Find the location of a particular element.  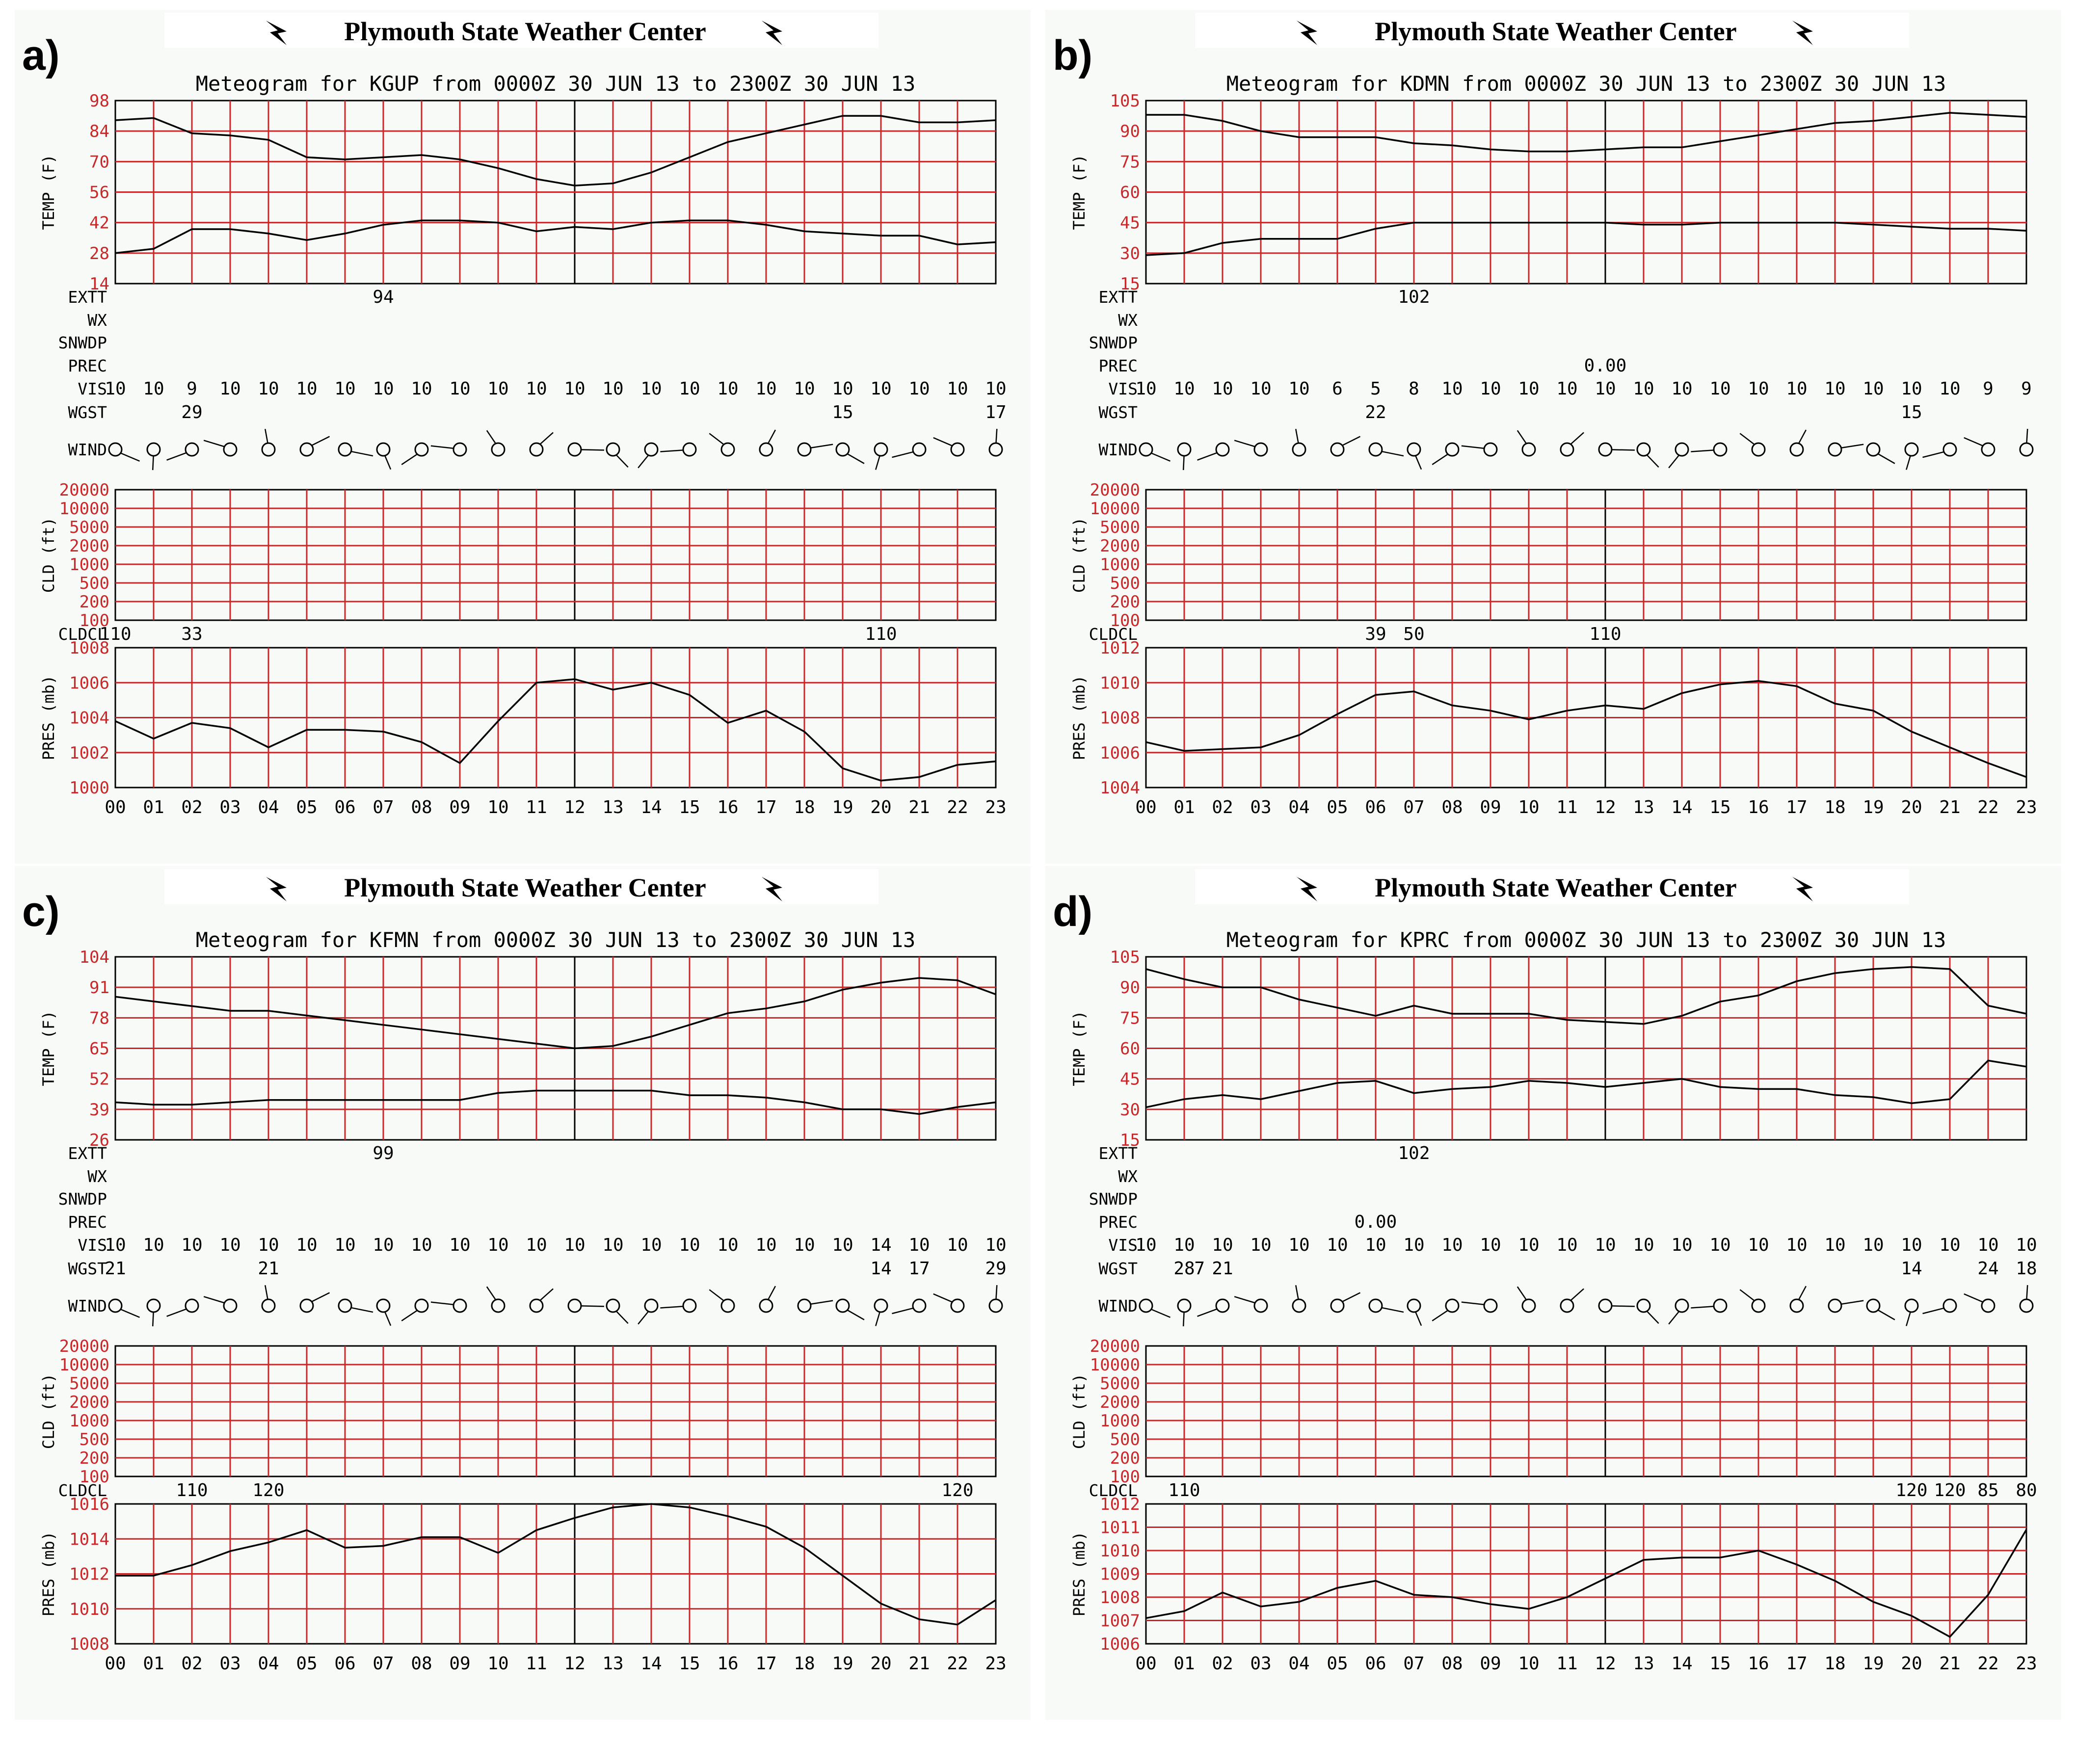

temp-tick-label: 39 is located at coordinates (99, 1110).